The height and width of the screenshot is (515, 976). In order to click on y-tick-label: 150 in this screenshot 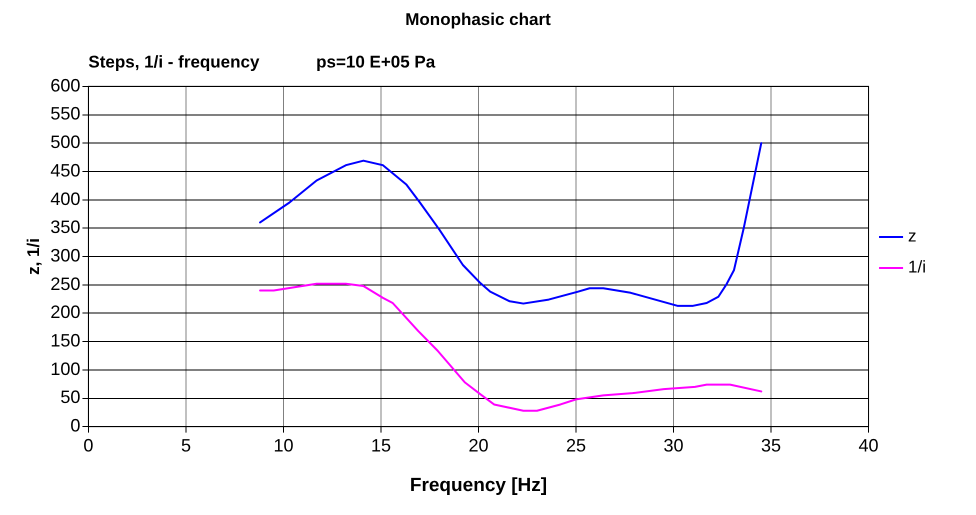, I will do `click(65, 340)`.